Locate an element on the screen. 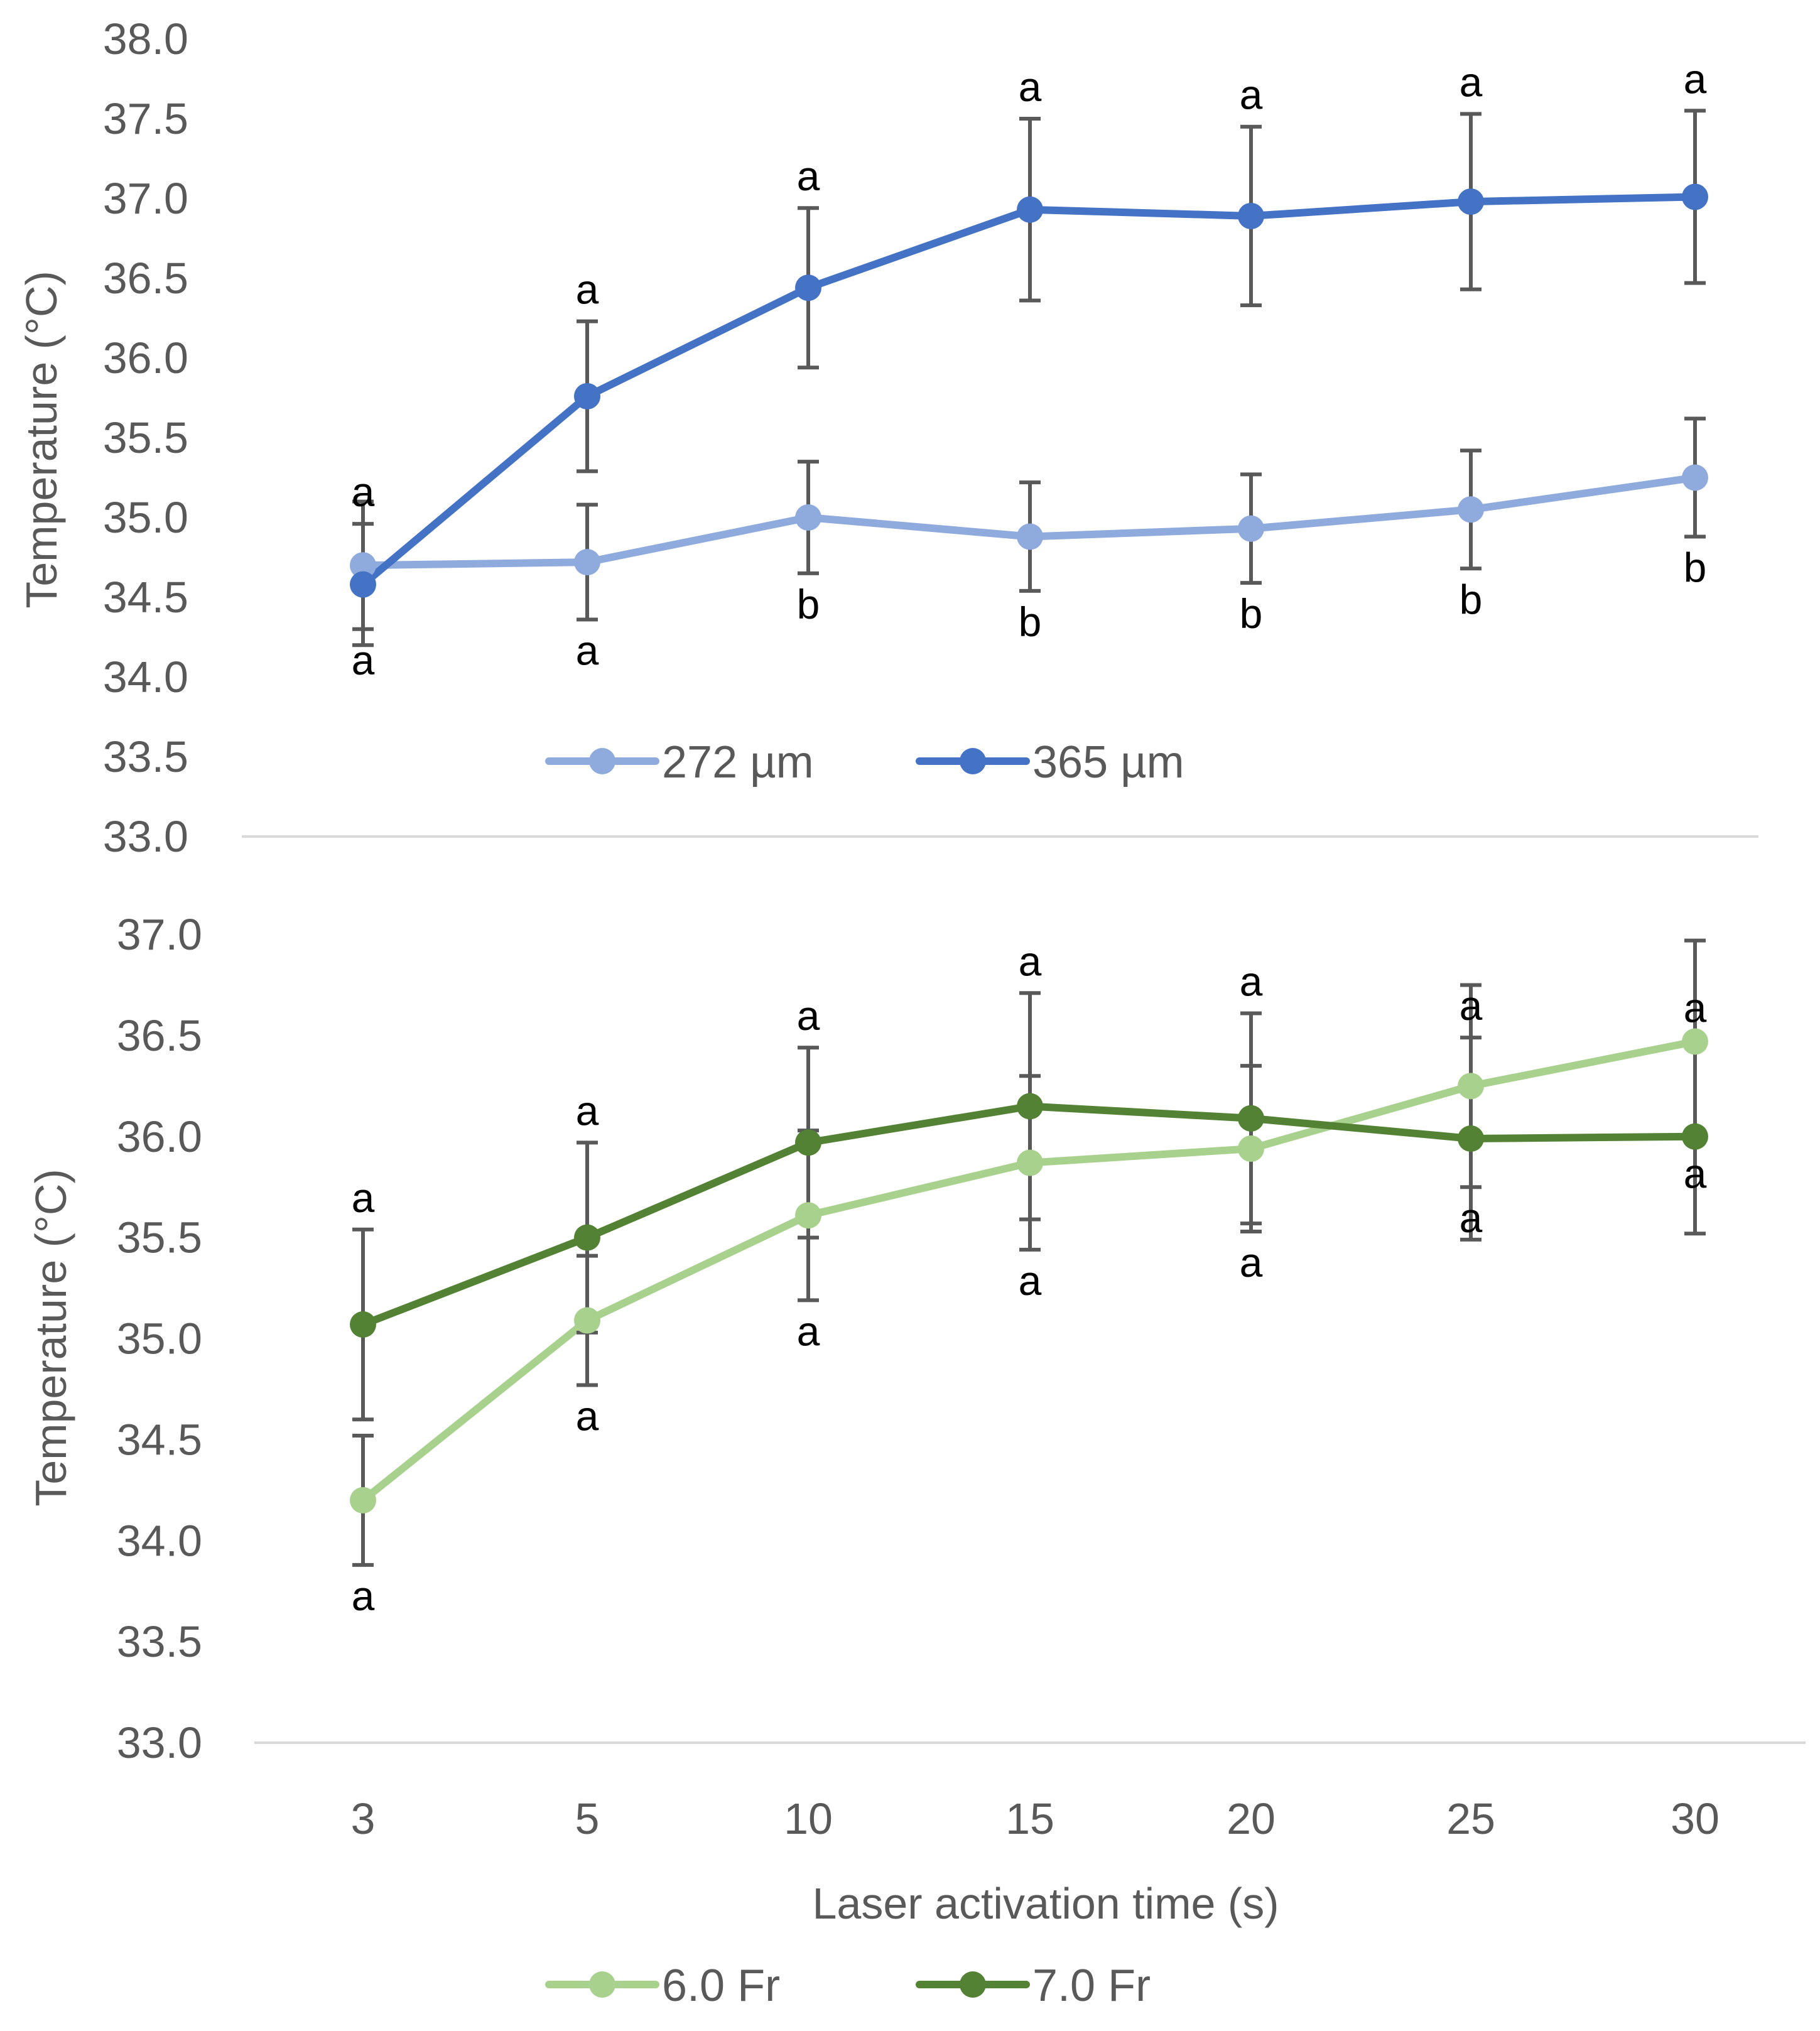 This screenshot has width=1820, height=2031. x-tick-label: 5 is located at coordinates (587, 1818).